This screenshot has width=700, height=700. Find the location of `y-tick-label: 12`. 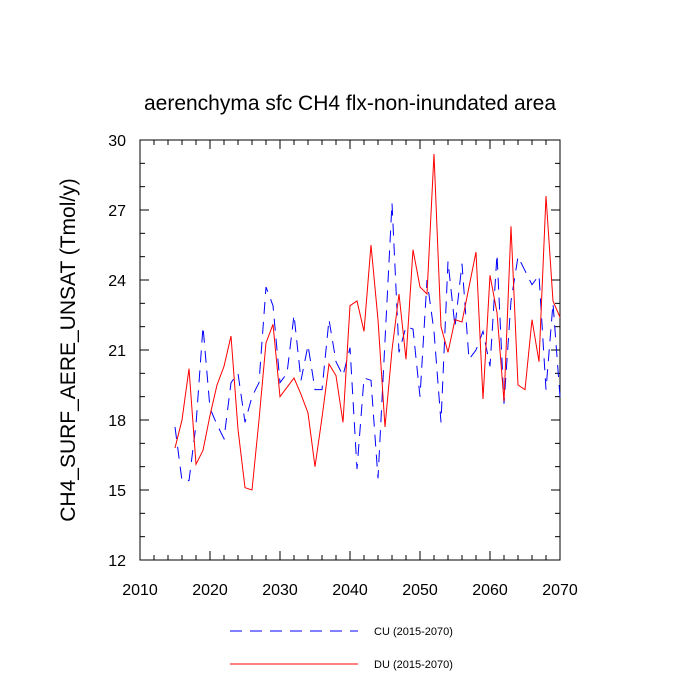

y-tick-label: 12 is located at coordinates (117, 561).